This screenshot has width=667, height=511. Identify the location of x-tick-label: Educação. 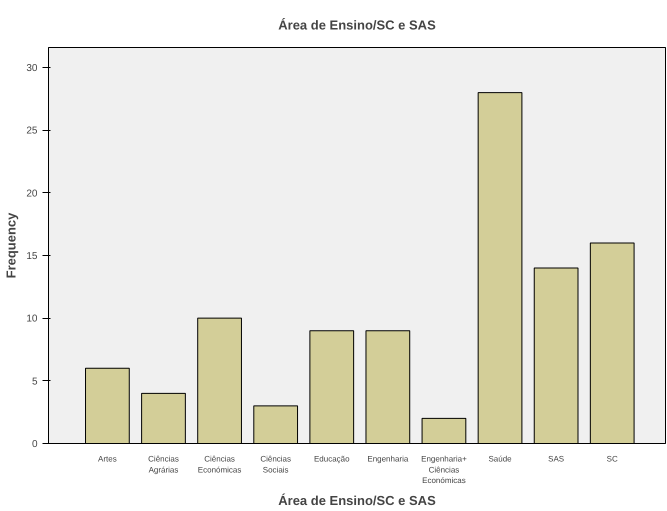
(332, 459).